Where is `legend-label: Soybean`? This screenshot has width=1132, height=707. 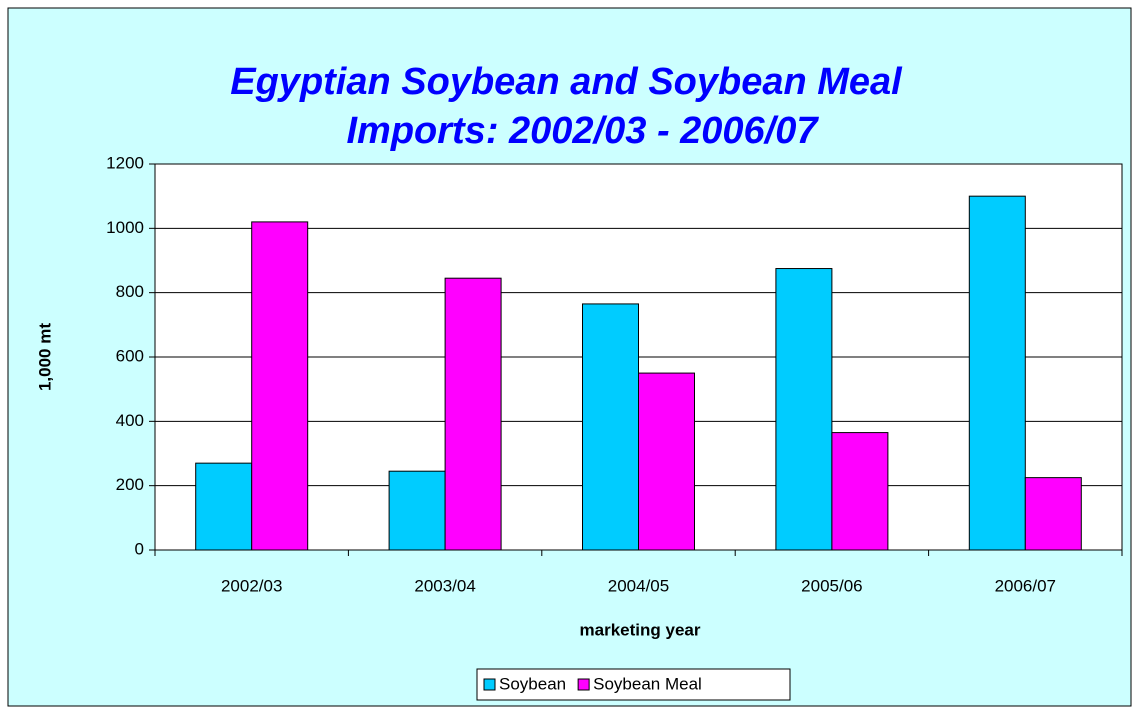
legend-label: Soybean is located at coordinates (532, 683).